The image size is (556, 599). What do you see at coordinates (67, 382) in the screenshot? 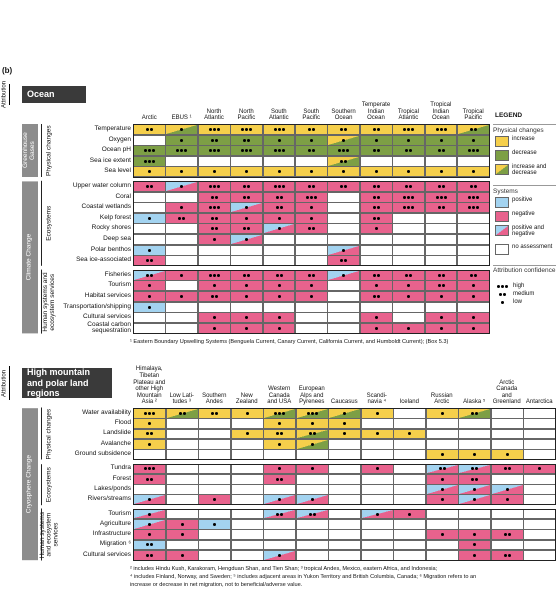
I see `section-title: High mountain and polar land regions` at bounding box center [67, 382].